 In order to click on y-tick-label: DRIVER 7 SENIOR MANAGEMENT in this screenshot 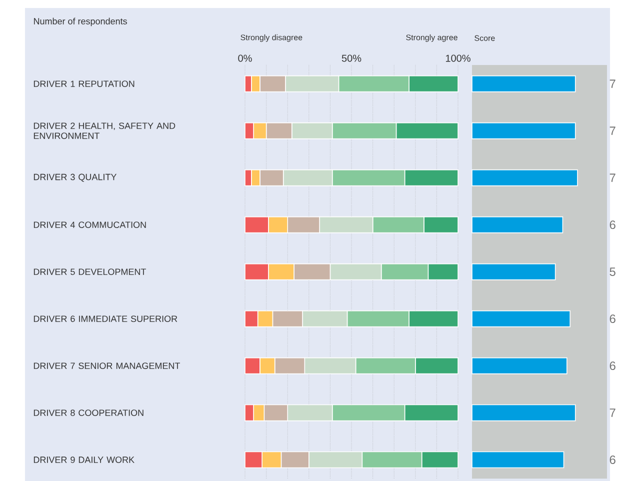, I will do `click(107, 365)`.